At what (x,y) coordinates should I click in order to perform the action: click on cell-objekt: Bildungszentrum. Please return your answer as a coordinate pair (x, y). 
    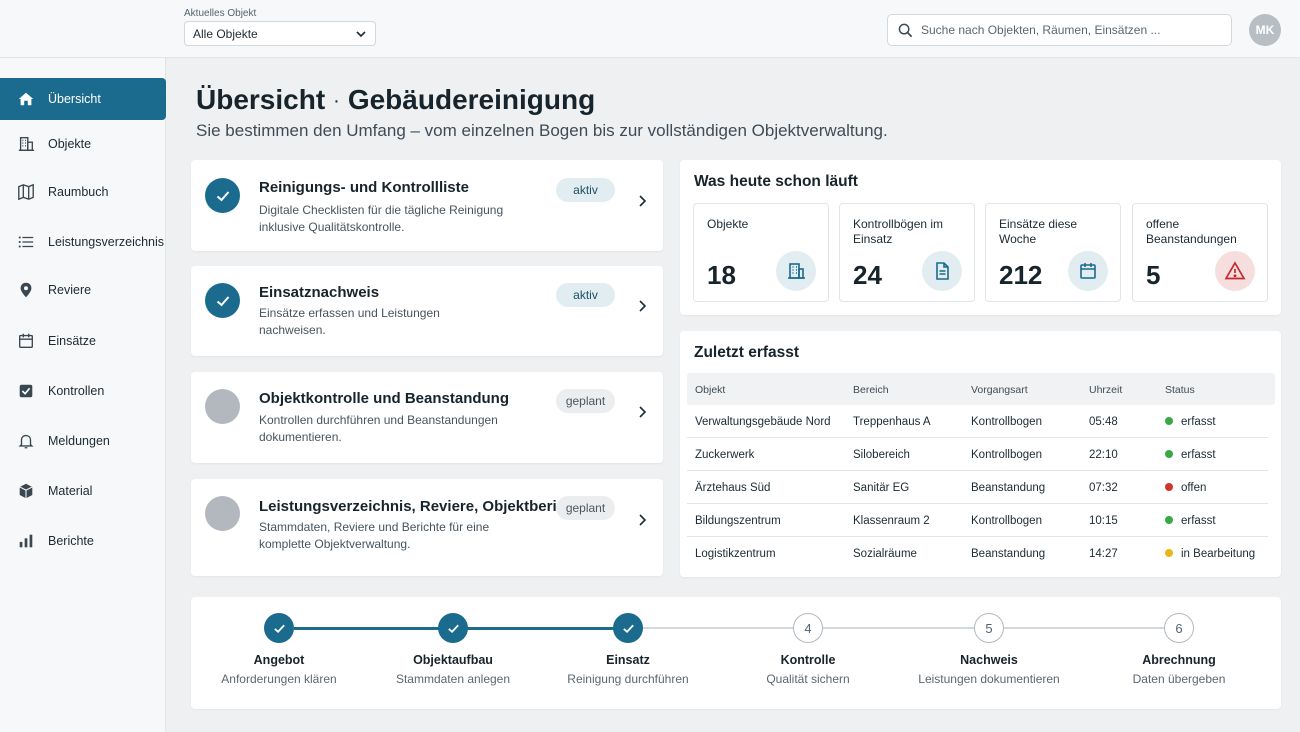
    Looking at the image, I should click on (738, 521).